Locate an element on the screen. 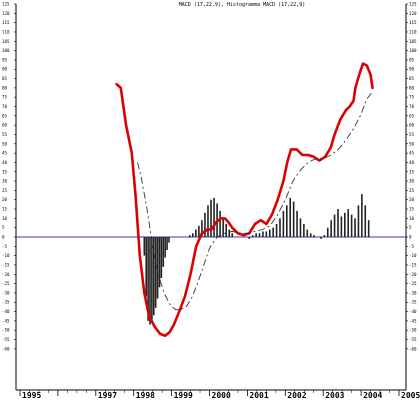  y-tick-label-right: 85 is located at coordinates (412, 78).